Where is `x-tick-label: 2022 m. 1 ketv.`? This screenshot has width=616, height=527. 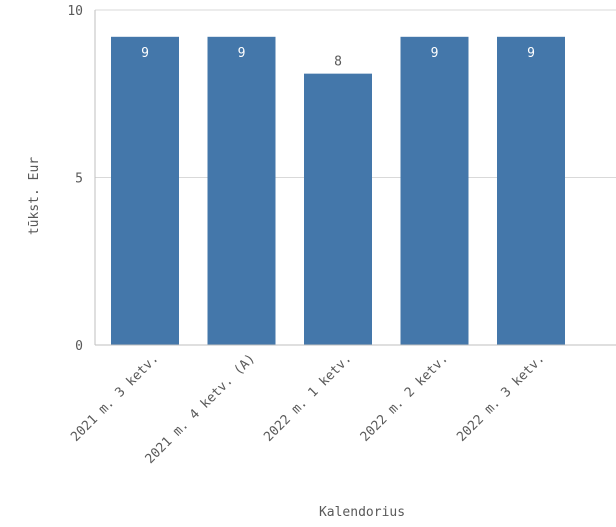
x-tick-label: 2022 m. 1 ketv. is located at coordinates (308, 398).